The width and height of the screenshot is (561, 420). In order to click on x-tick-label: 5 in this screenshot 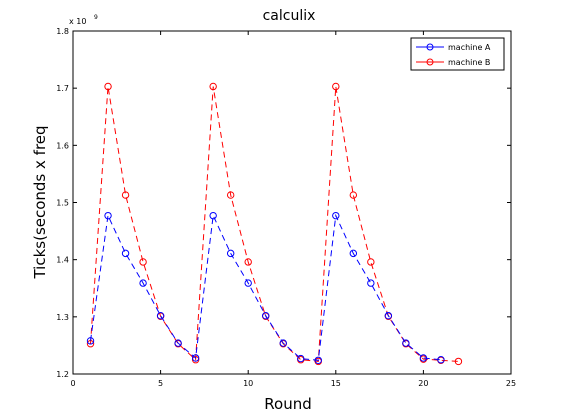, I will do `click(160, 383)`.